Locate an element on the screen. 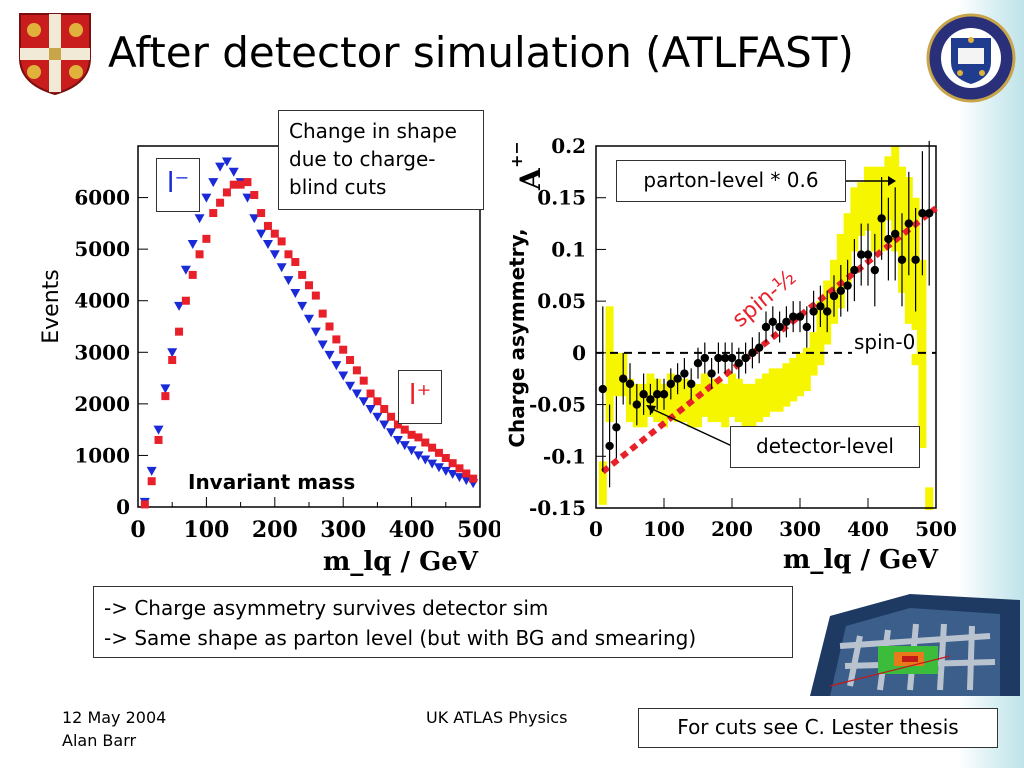 The height and width of the screenshot is (768, 1024). x-axis-label: m_lq / GeV is located at coordinates (861, 560).